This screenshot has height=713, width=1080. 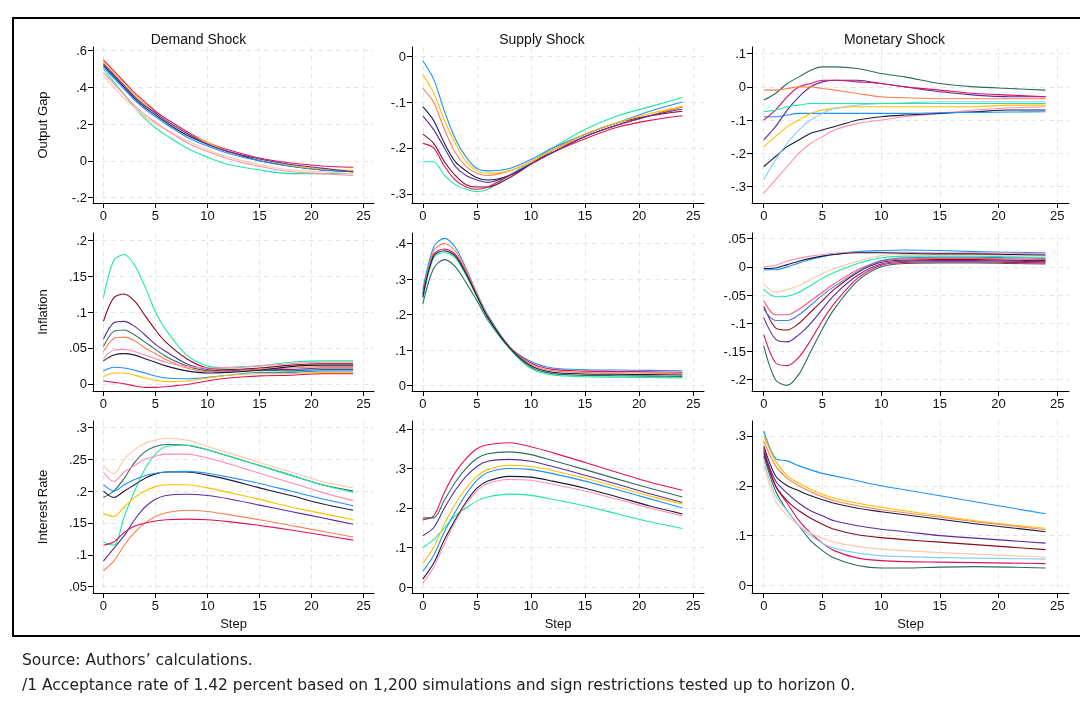 I want to click on y-tick-label: -.15, so click(x=734, y=351).